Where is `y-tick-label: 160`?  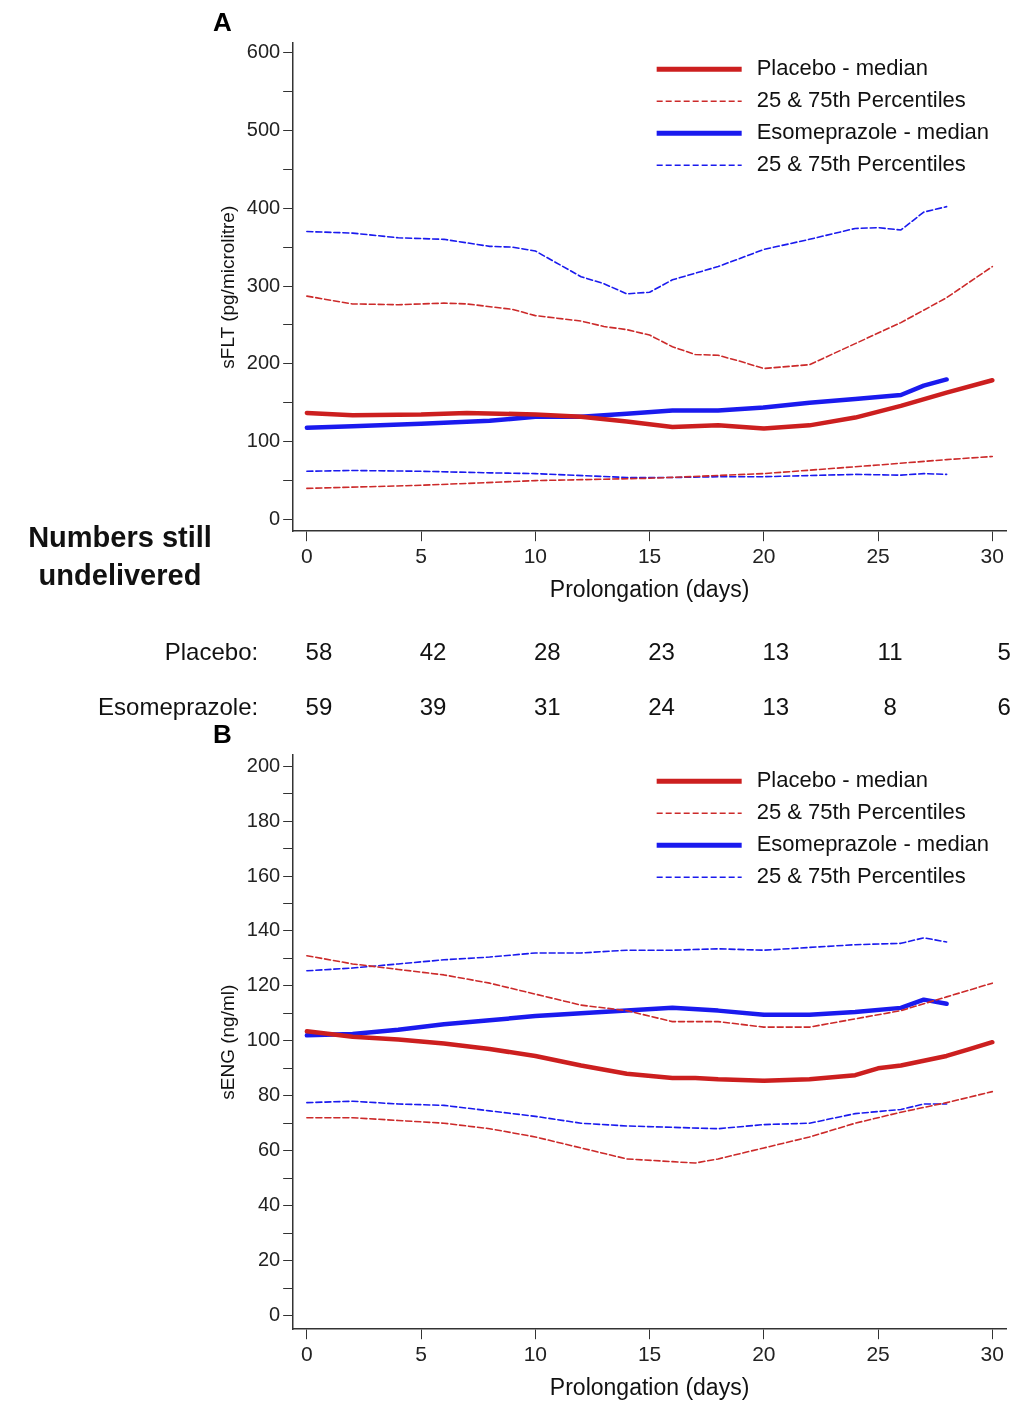
y-tick-label: 160 is located at coordinates (263, 874).